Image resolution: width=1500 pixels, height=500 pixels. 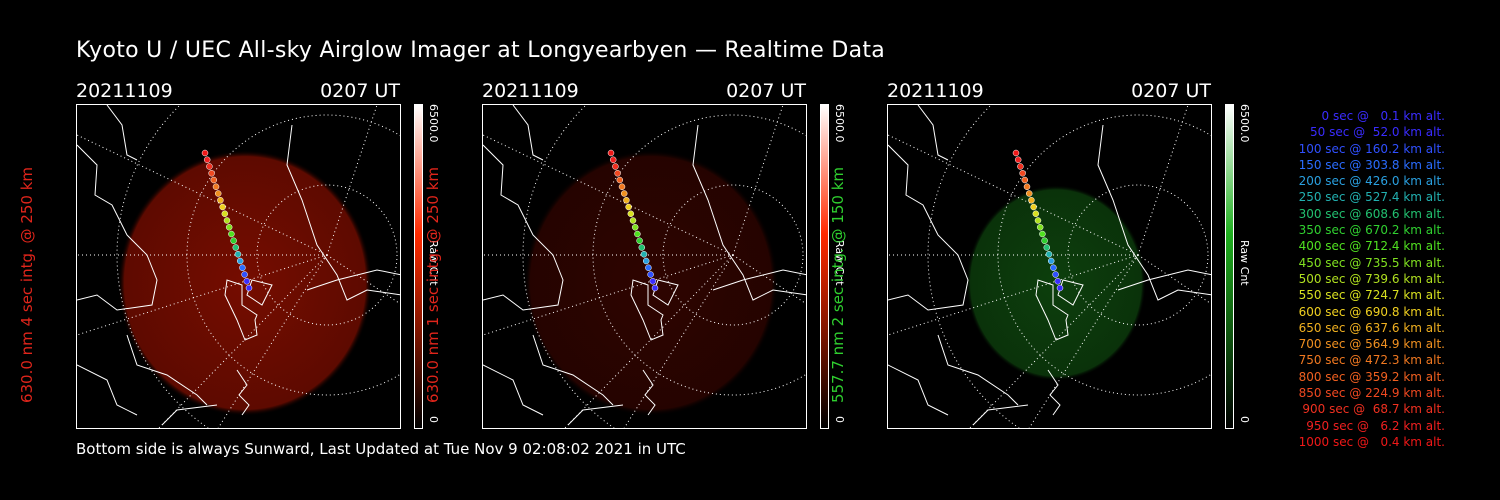 I want to click on legend-entry: 950 sec @ 6.2 km alt., so click(x=1375, y=425).